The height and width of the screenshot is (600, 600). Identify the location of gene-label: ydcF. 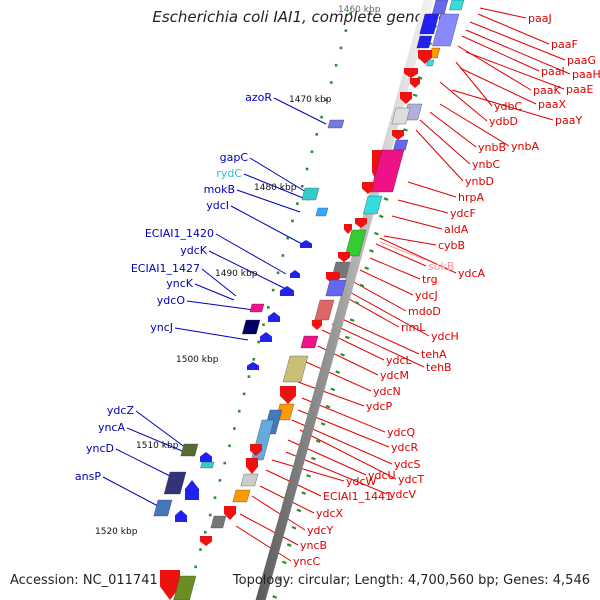
(463, 213).